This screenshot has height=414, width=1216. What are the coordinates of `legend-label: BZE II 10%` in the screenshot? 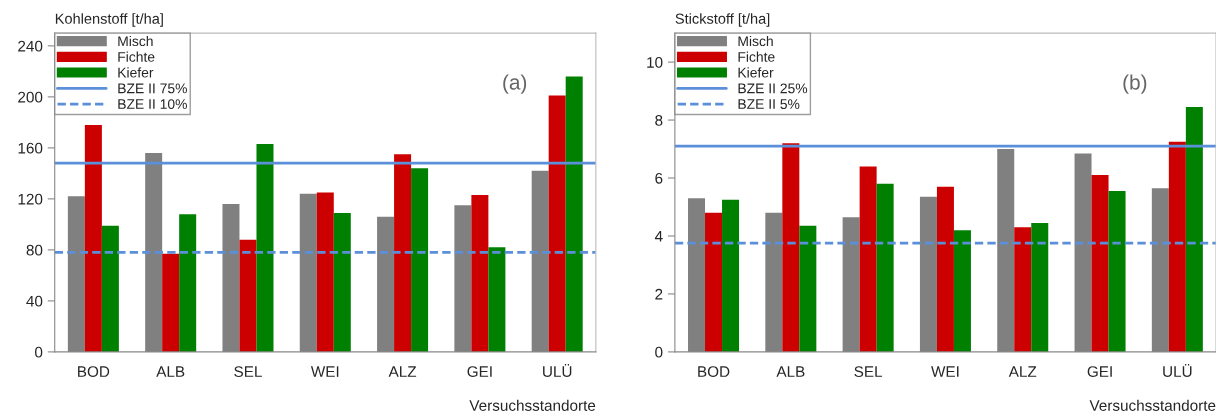 It's located at (152, 104).